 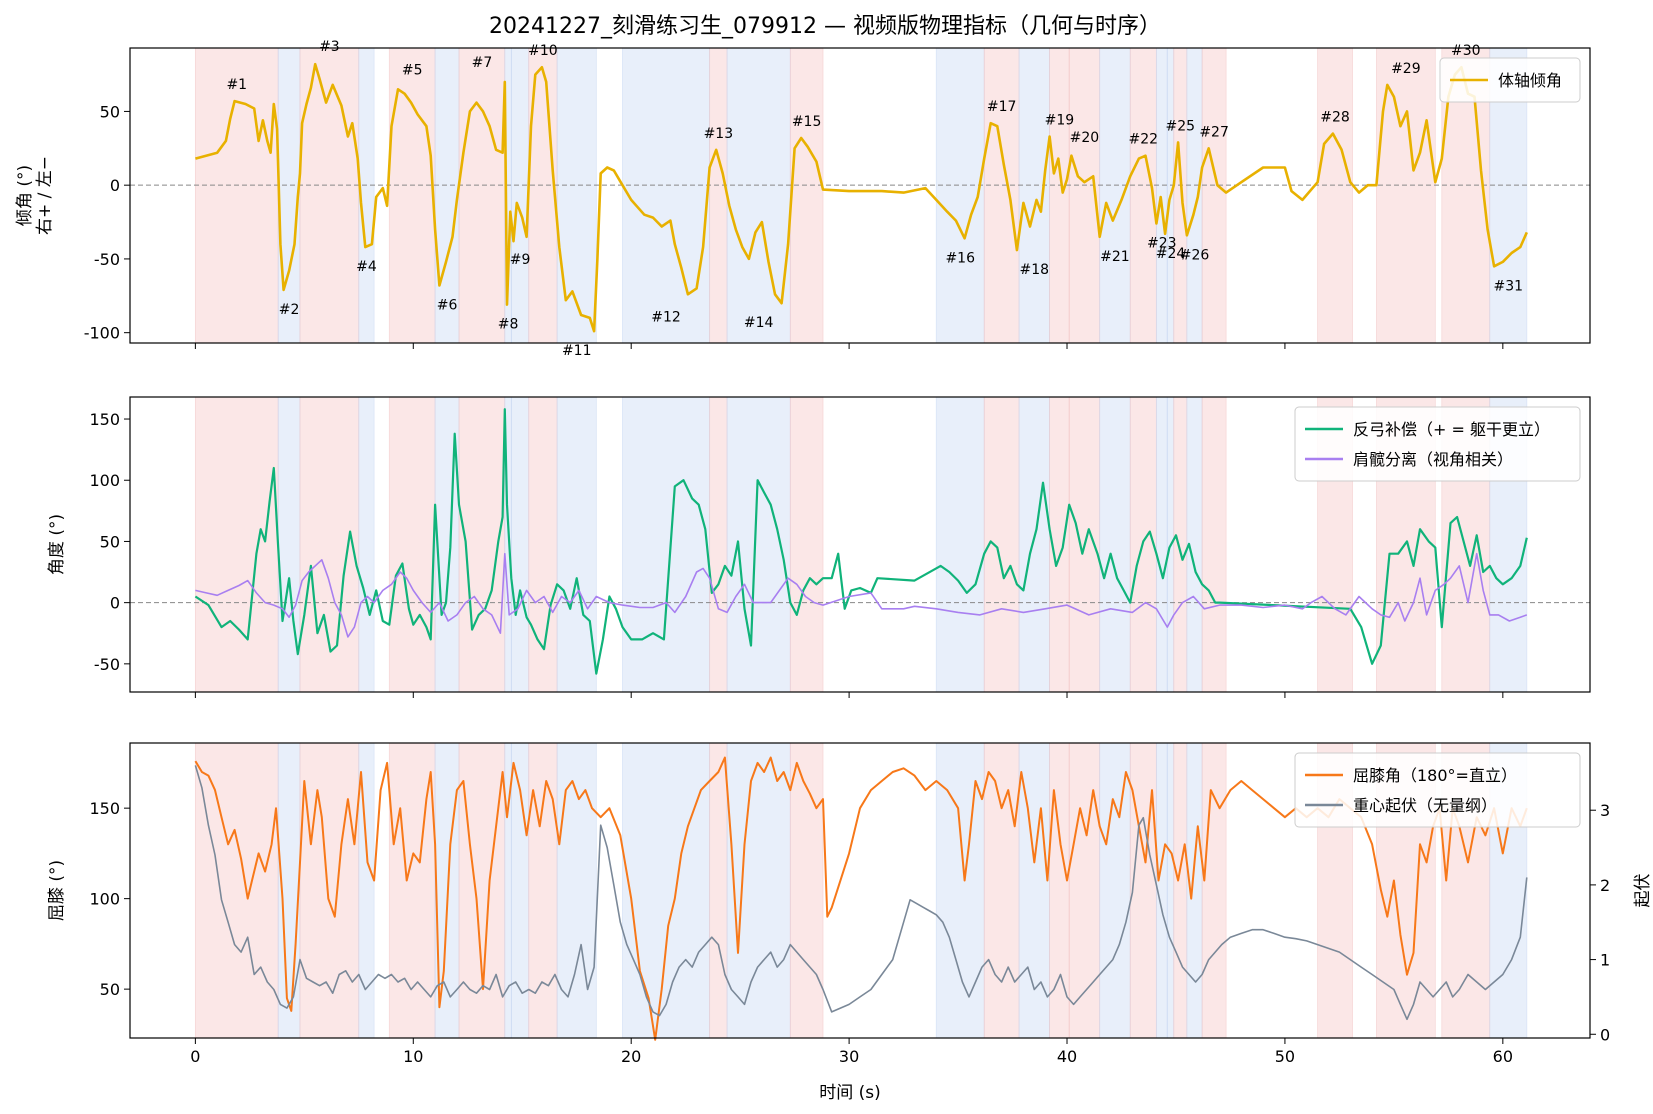 What do you see at coordinates (577, 351) in the screenshot?
I see `segment-label: #11` at bounding box center [577, 351].